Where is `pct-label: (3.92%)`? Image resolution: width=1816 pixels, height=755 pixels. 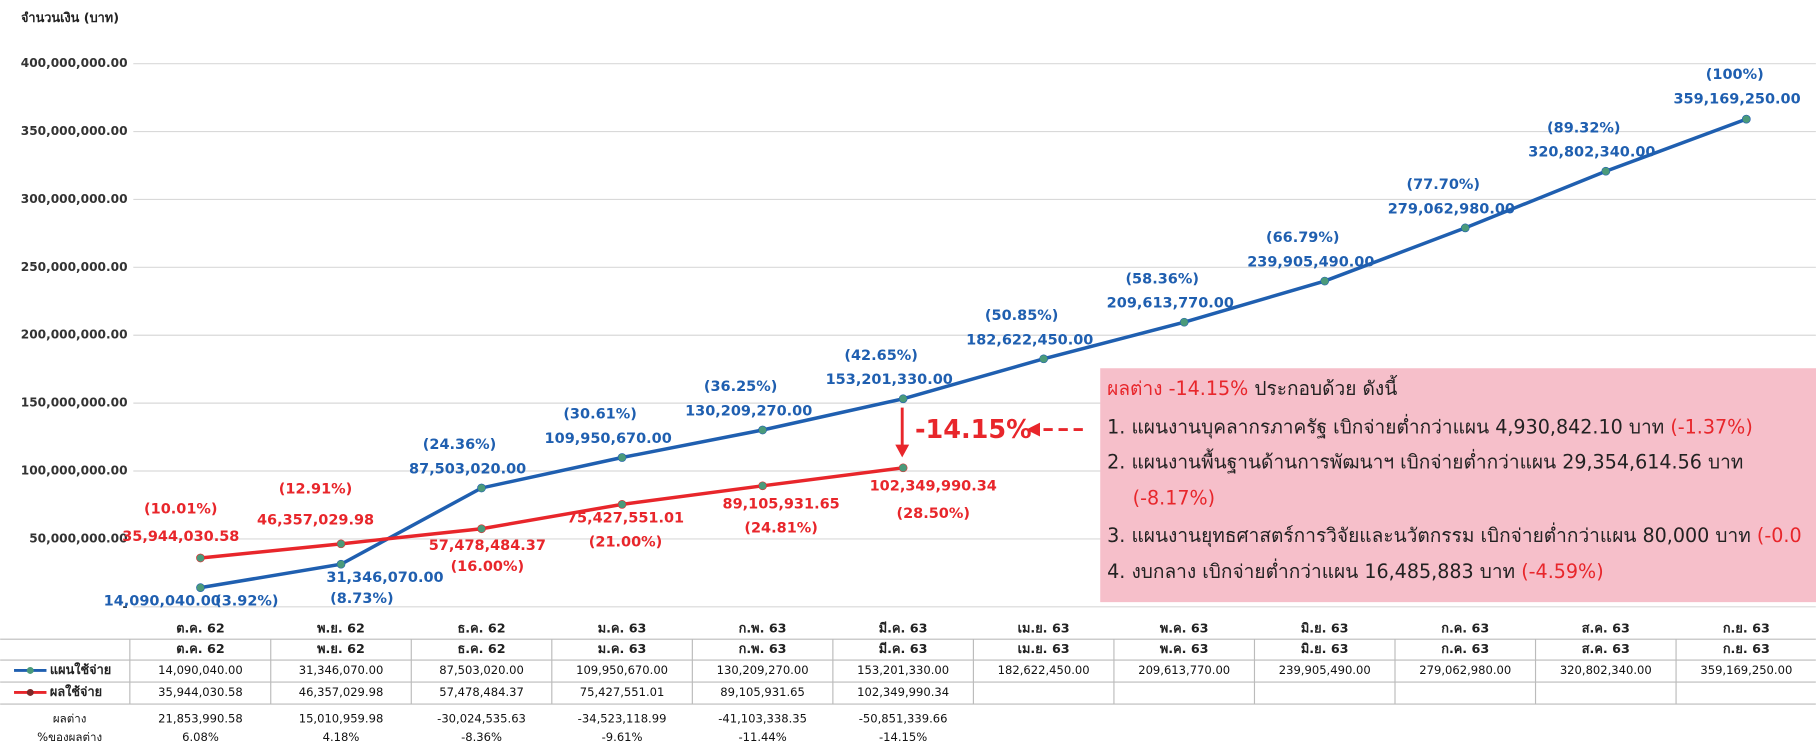 pct-label: (3.92%) is located at coordinates (246, 602).